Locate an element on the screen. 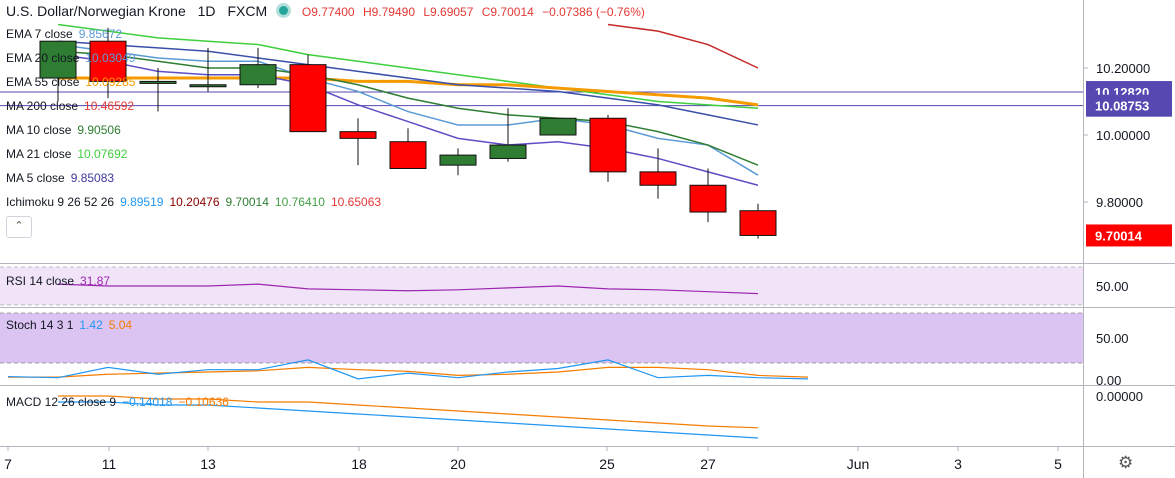 The height and width of the screenshot is (478, 1175). macd-line is located at coordinates (408, 420).